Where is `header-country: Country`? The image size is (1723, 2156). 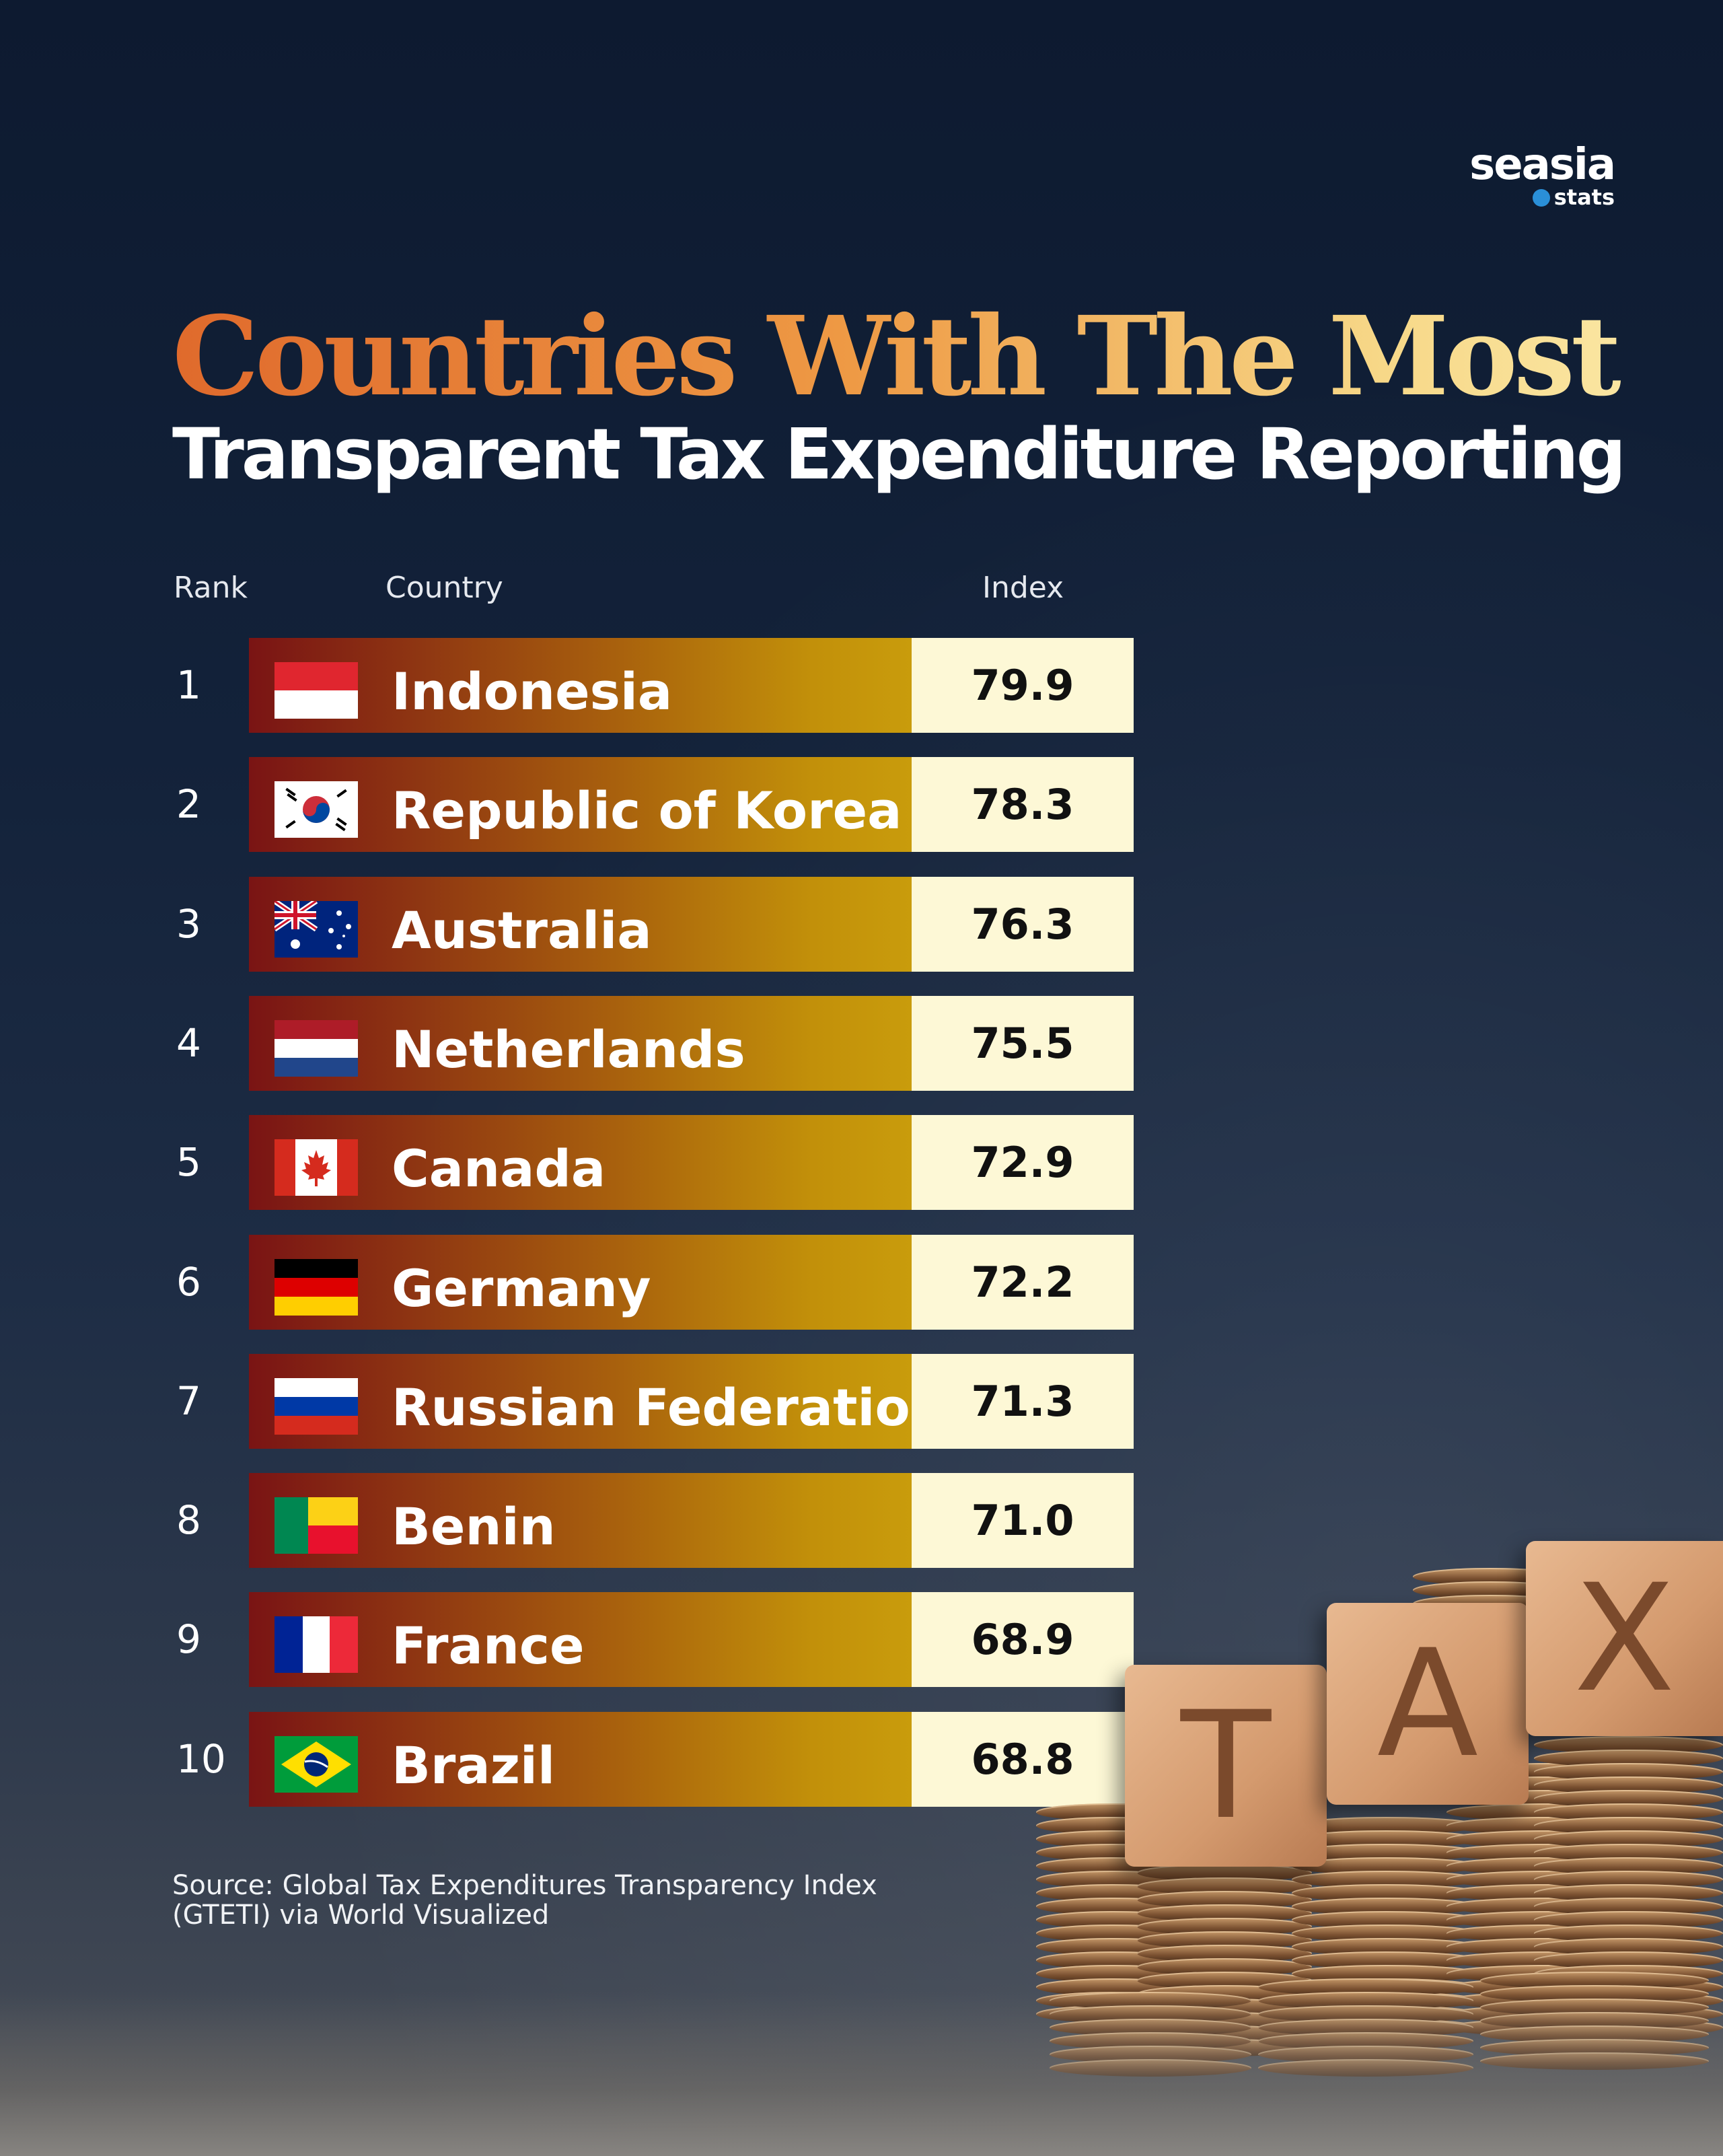 header-country: Country is located at coordinates (444, 588).